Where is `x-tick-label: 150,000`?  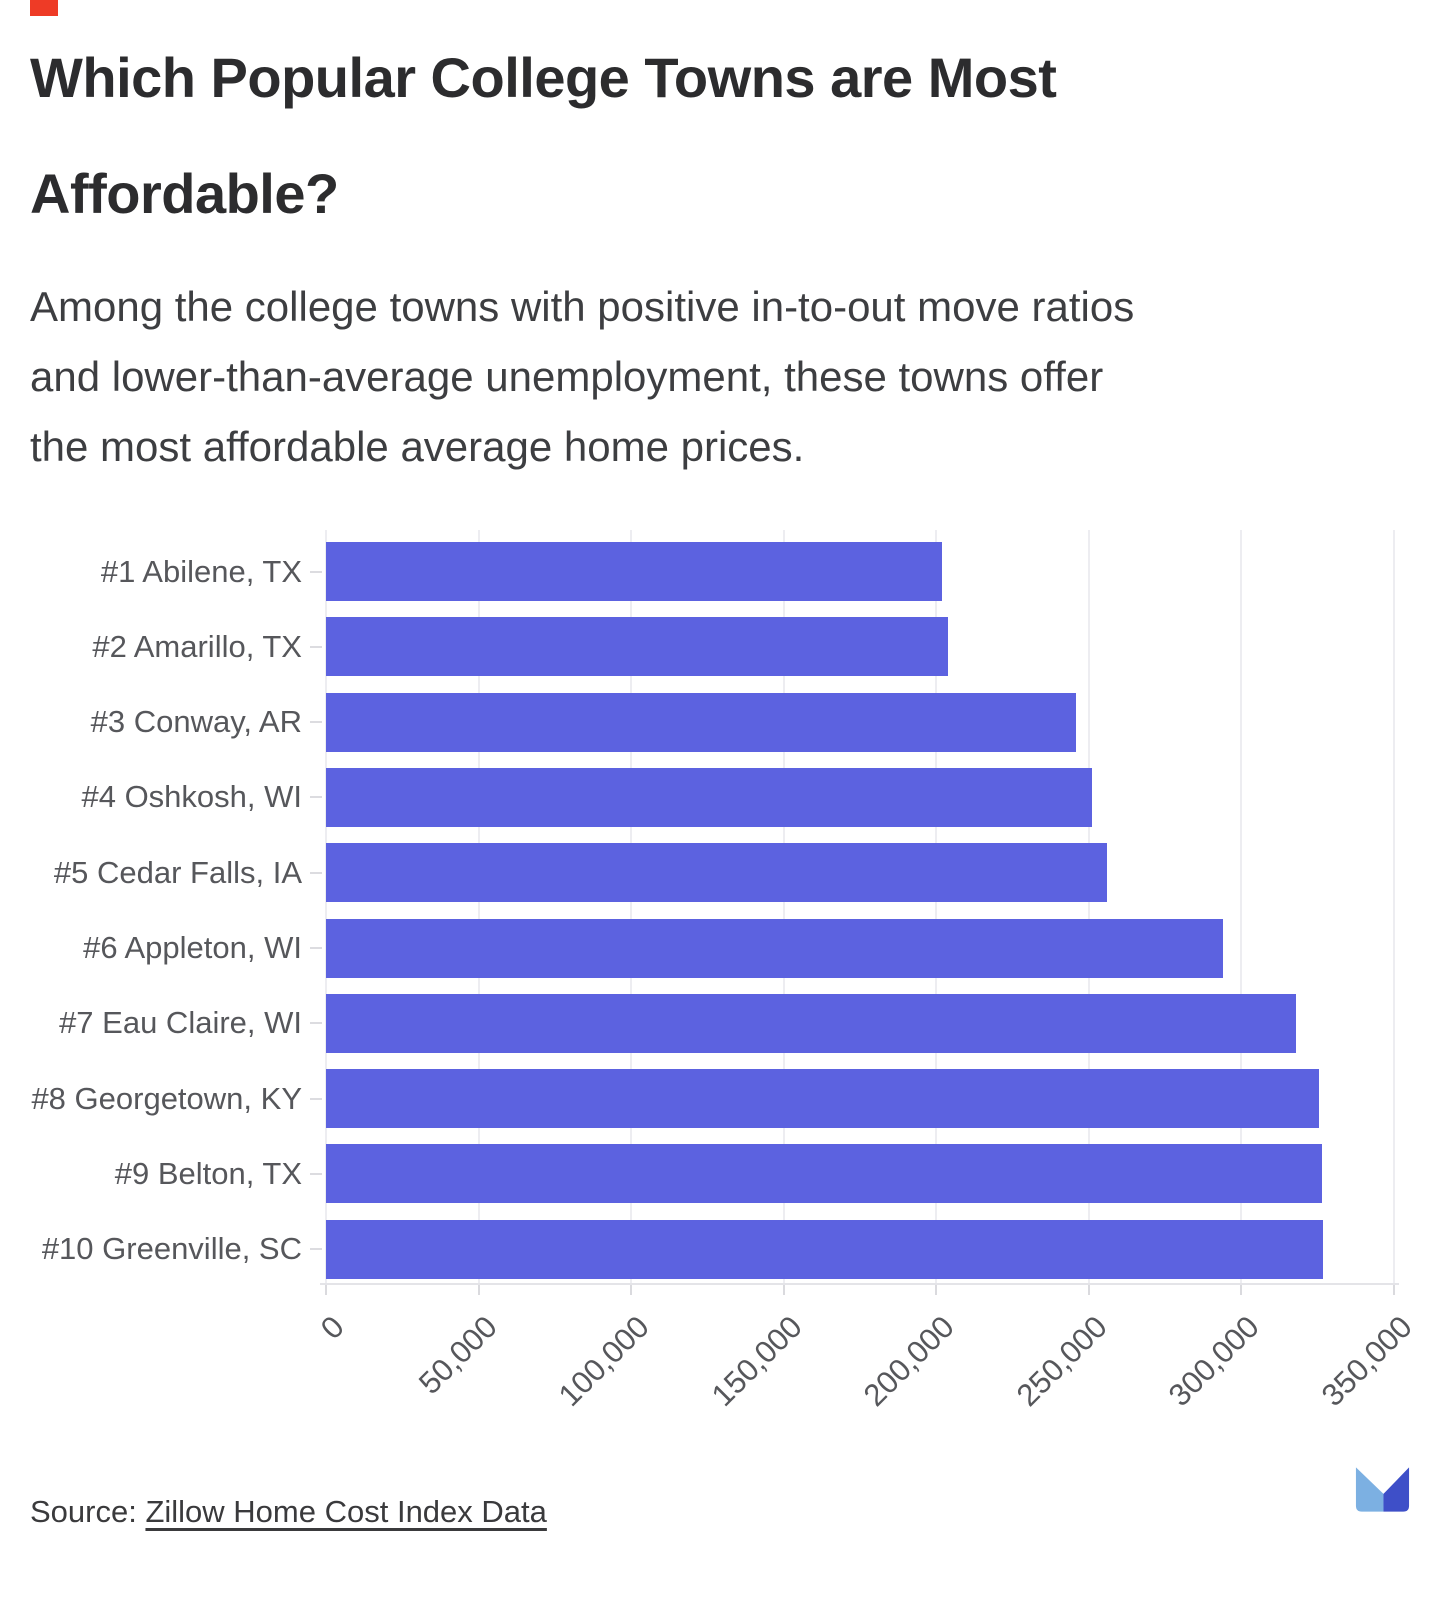 x-tick-label: 150,000 is located at coordinates (756, 1361).